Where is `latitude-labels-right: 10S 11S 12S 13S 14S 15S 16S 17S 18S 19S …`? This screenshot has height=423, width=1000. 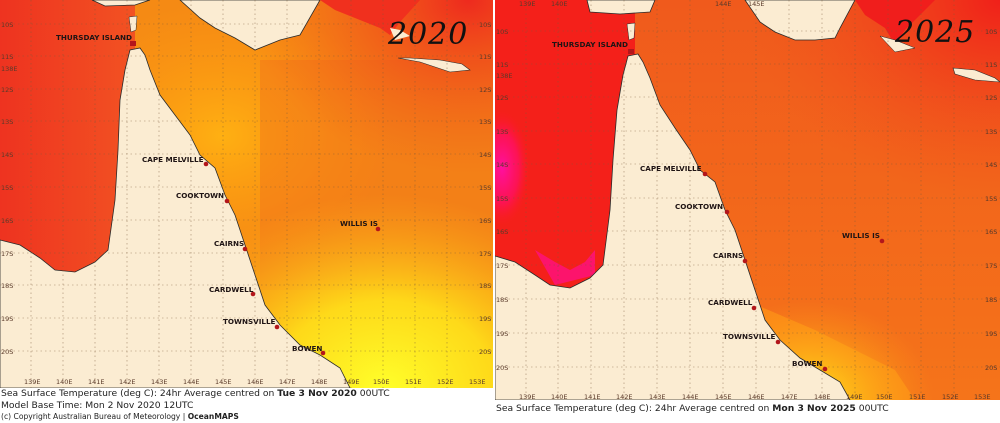 latitude-labels-right: 10S 11S 12S 13S 14S 15S 16S 17S 18S 19S … is located at coordinates (991, 200).